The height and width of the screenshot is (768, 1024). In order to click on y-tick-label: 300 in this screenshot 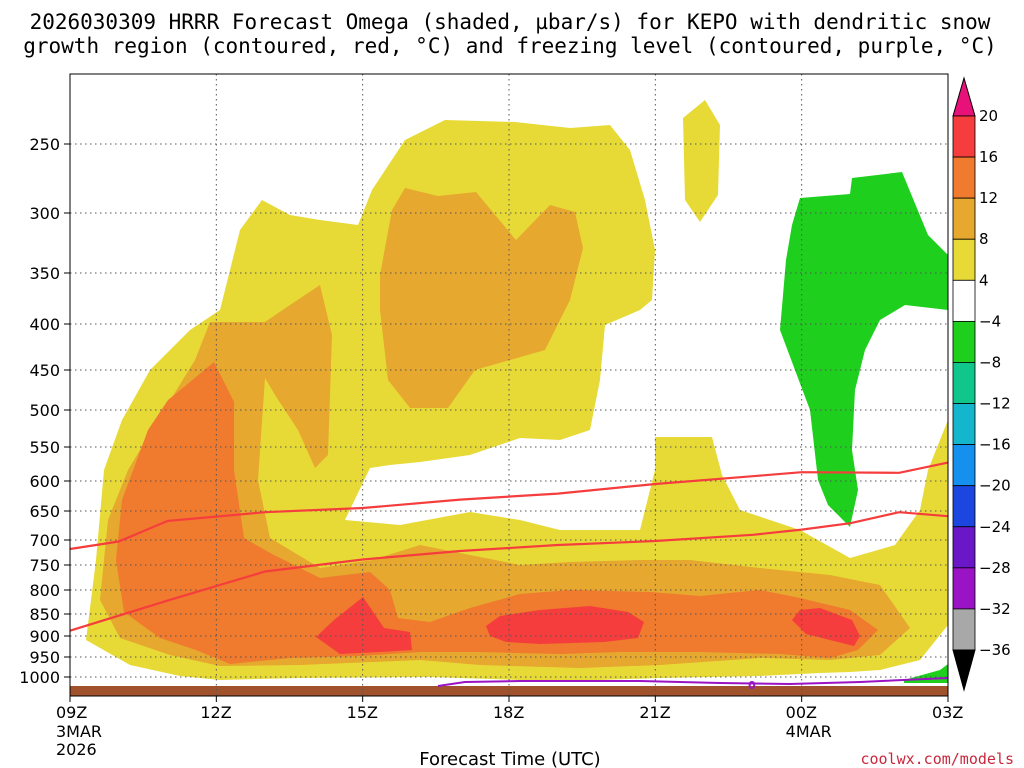, I will do `click(44, 213)`.